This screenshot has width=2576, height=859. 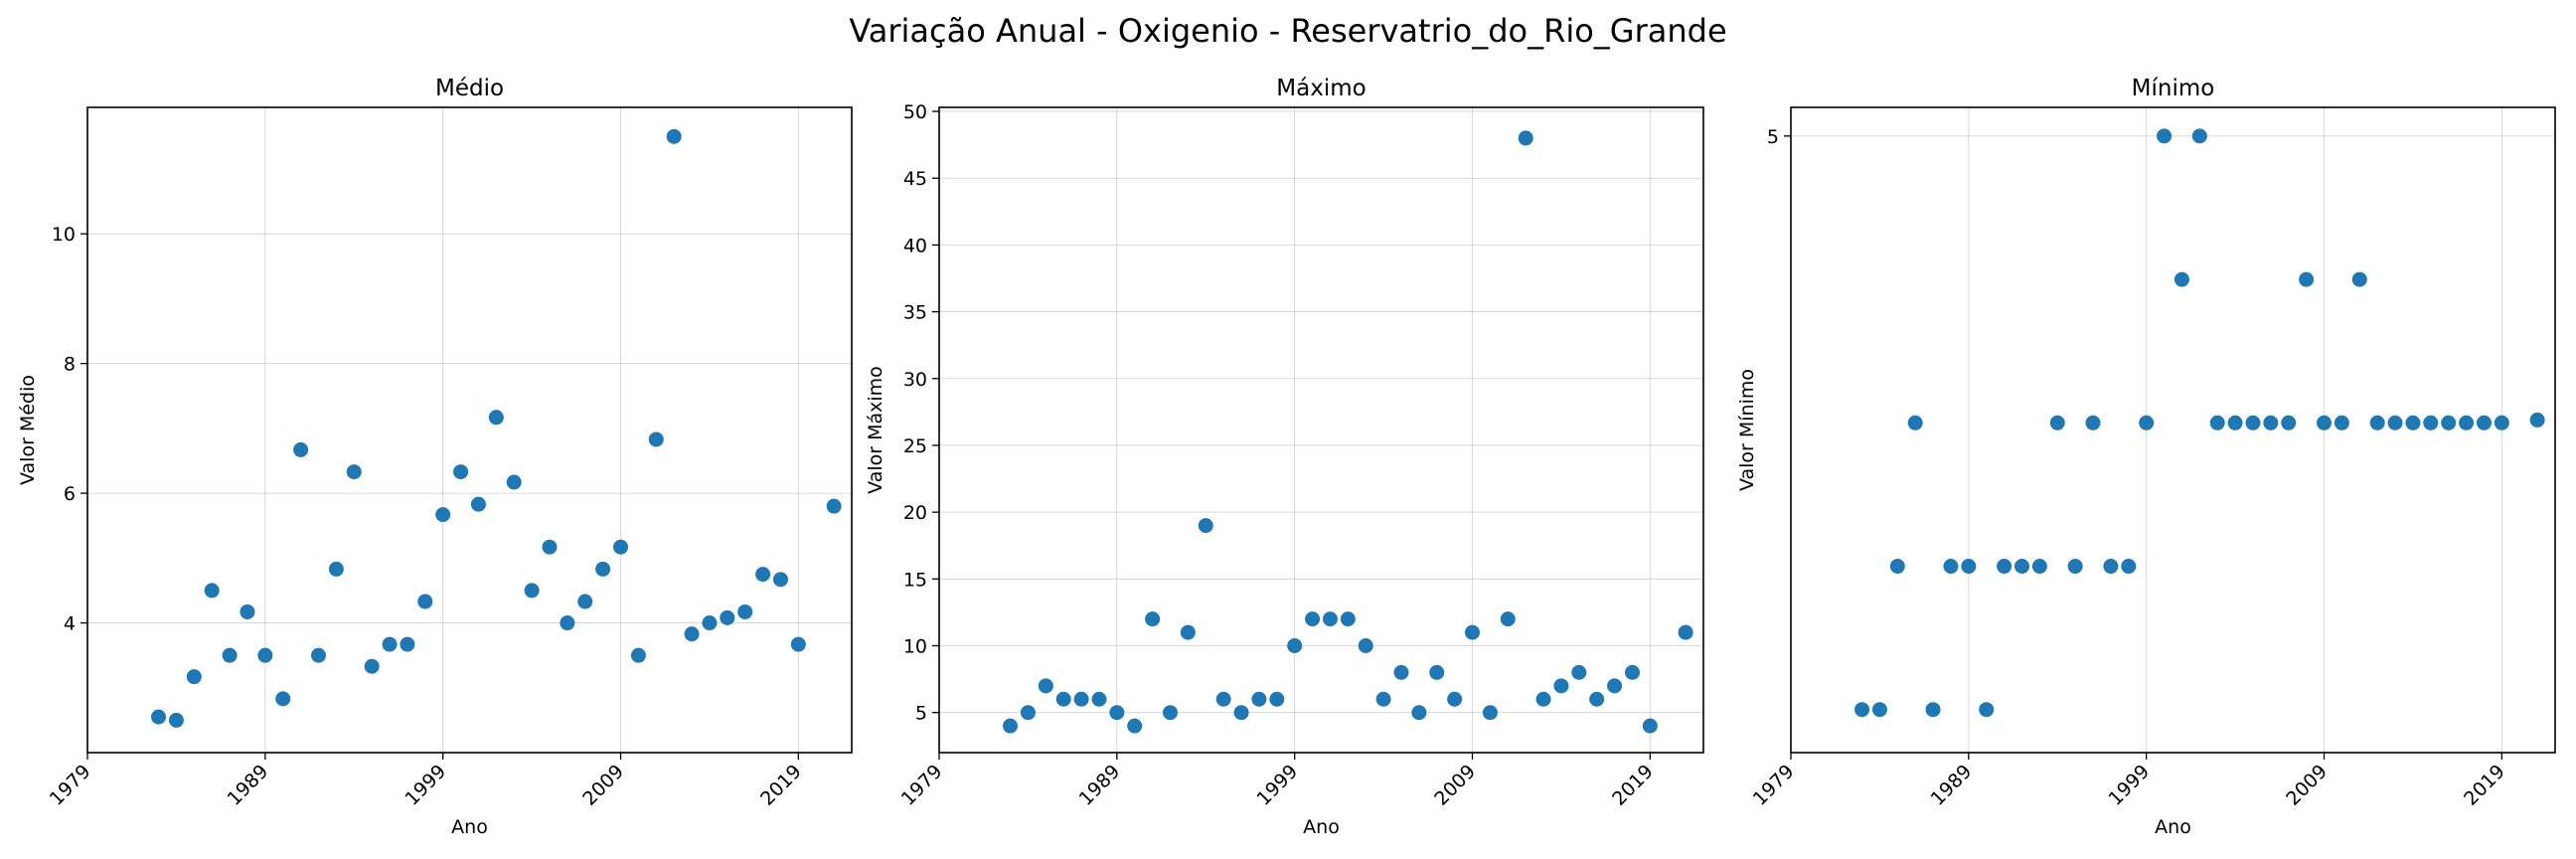 What do you see at coordinates (2484, 785) in the screenshot?
I see `minimo-xtick-label: 2019` at bounding box center [2484, 785].